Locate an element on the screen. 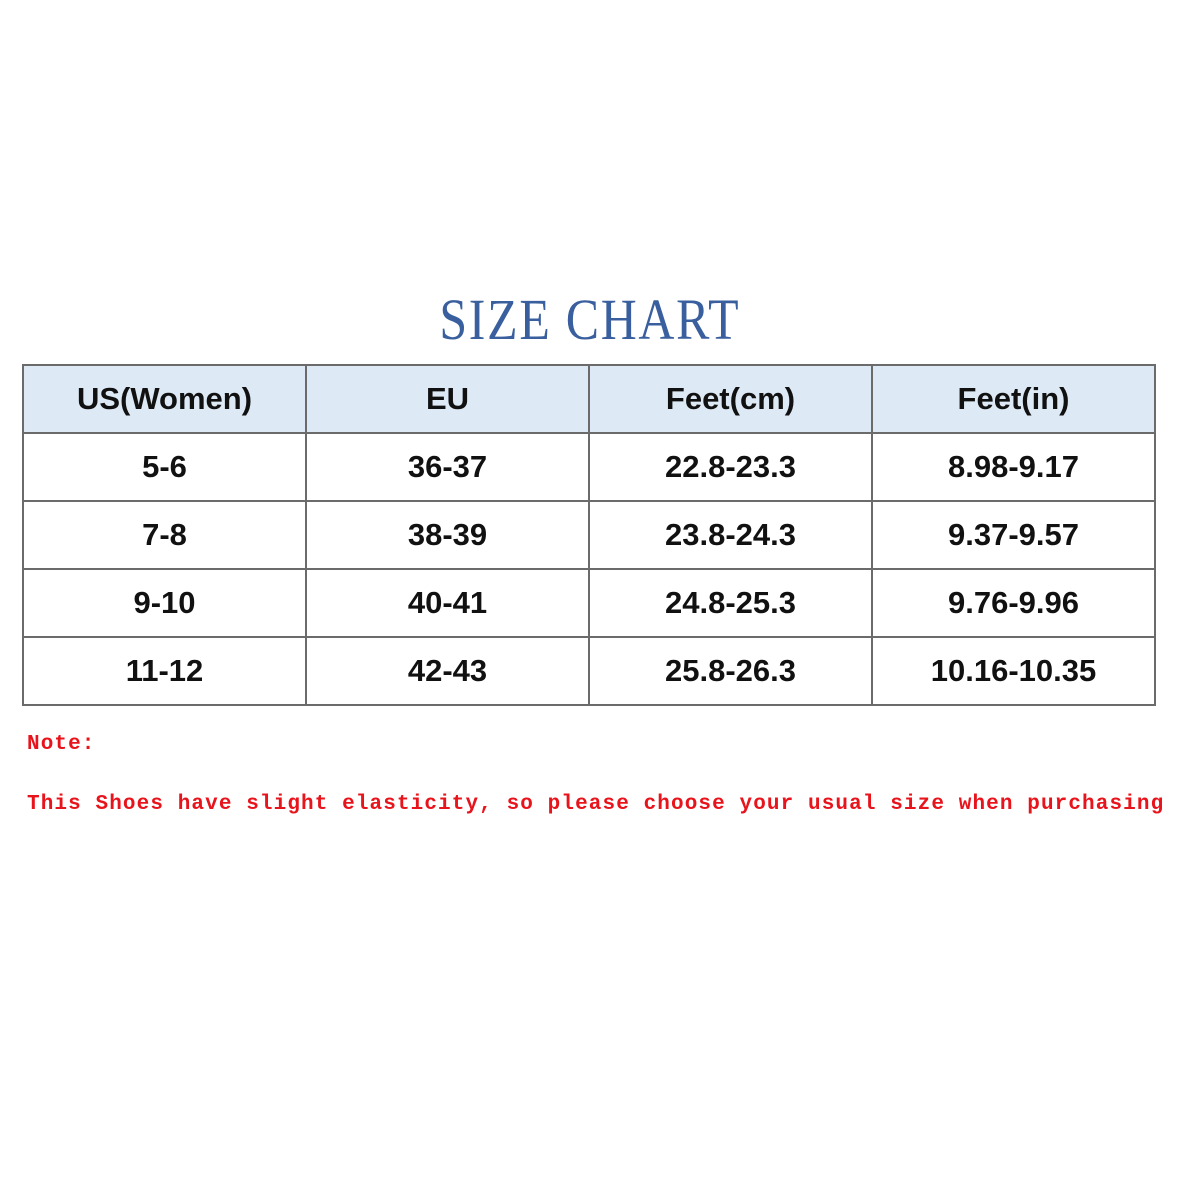 Image resolution: width=1200 pixels, height=1200 pixels. table-header-row: US(Women) EU Feet(cm) Feet(in) is located at coordinates (589, 399).